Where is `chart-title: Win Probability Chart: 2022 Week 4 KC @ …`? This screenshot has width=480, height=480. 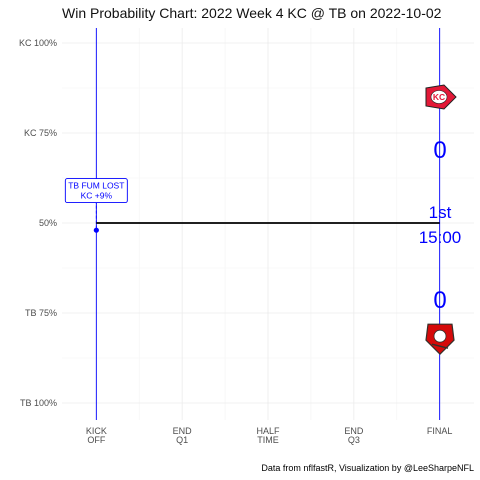
chart-title: Win Probability Chart: 2022 Week 4 KC @ … is located at coordinates (252, 13).